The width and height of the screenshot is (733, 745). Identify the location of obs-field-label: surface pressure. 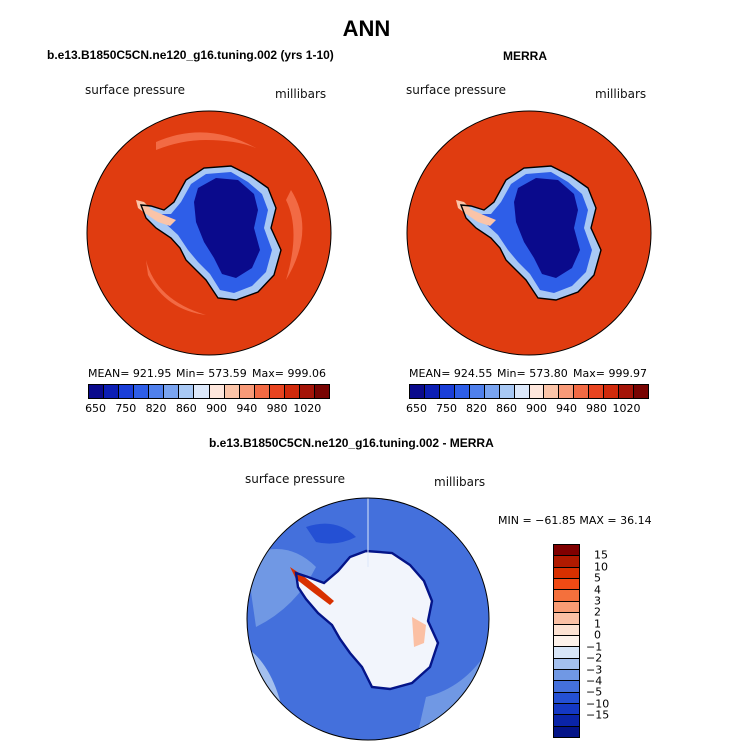
(456, 90).